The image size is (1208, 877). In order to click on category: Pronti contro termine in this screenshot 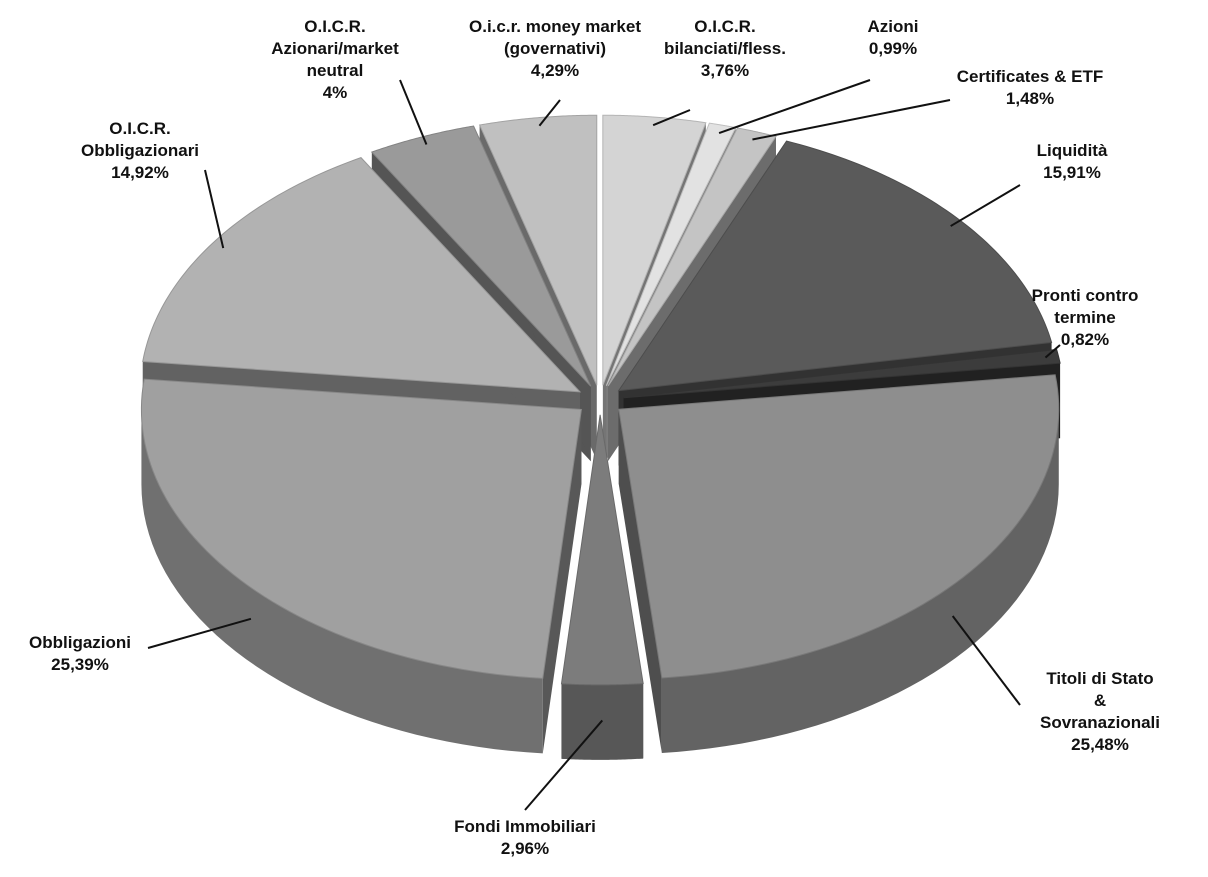, I will do `click(1085, 306)`.